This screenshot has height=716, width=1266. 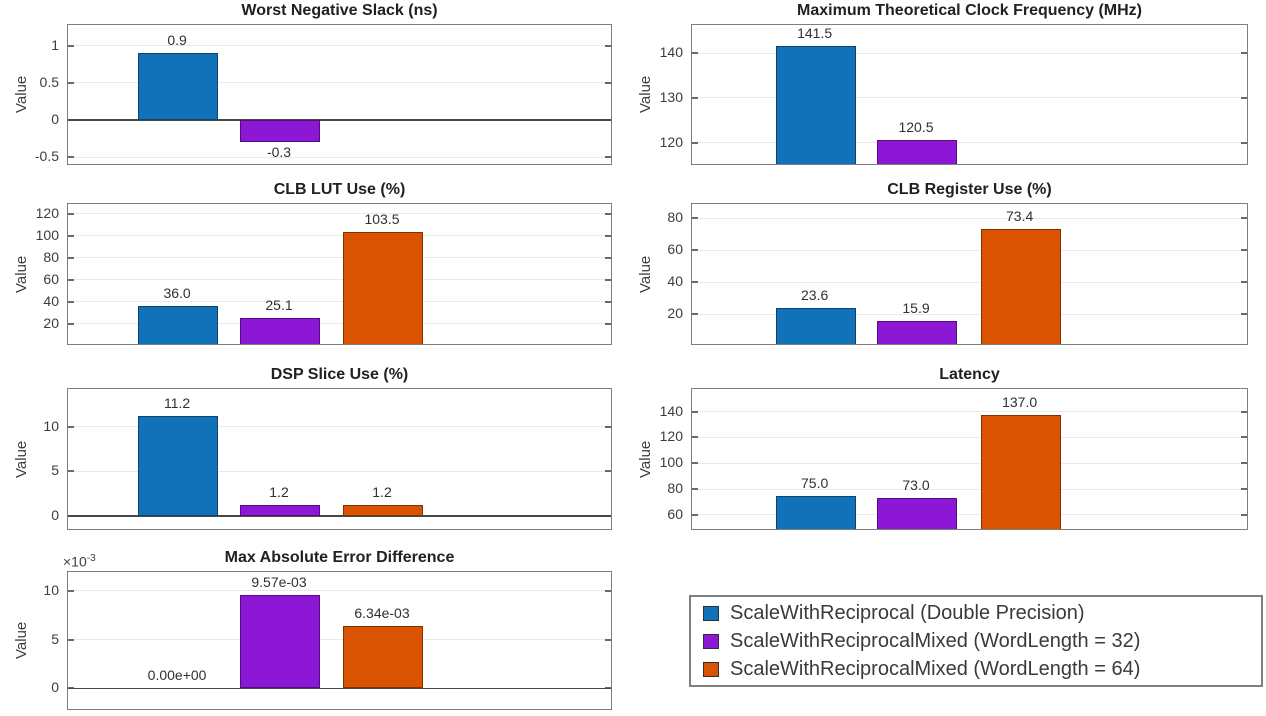 I want to click on y-tick-label: 60, so click(x=51, y=278).